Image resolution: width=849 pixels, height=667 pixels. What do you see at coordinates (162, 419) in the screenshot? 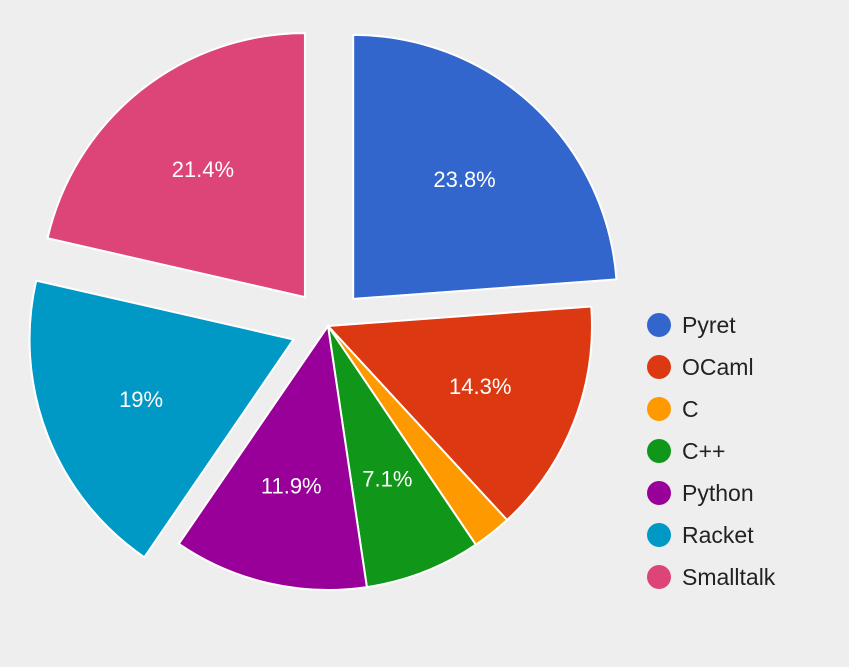
I see `pie-slice-racket` at bounding box center [162, 419].